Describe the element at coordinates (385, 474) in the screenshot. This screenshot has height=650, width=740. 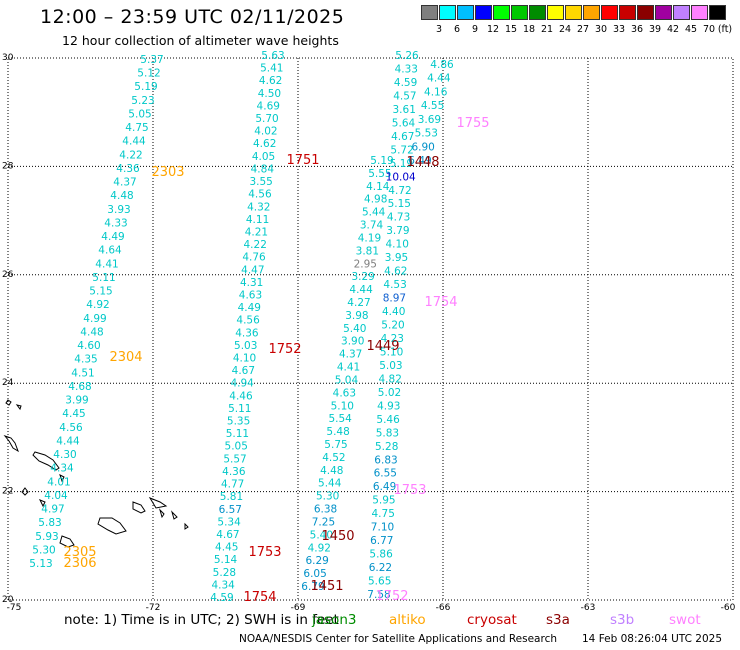
I see `wave-height-value: 6.55` at that location.